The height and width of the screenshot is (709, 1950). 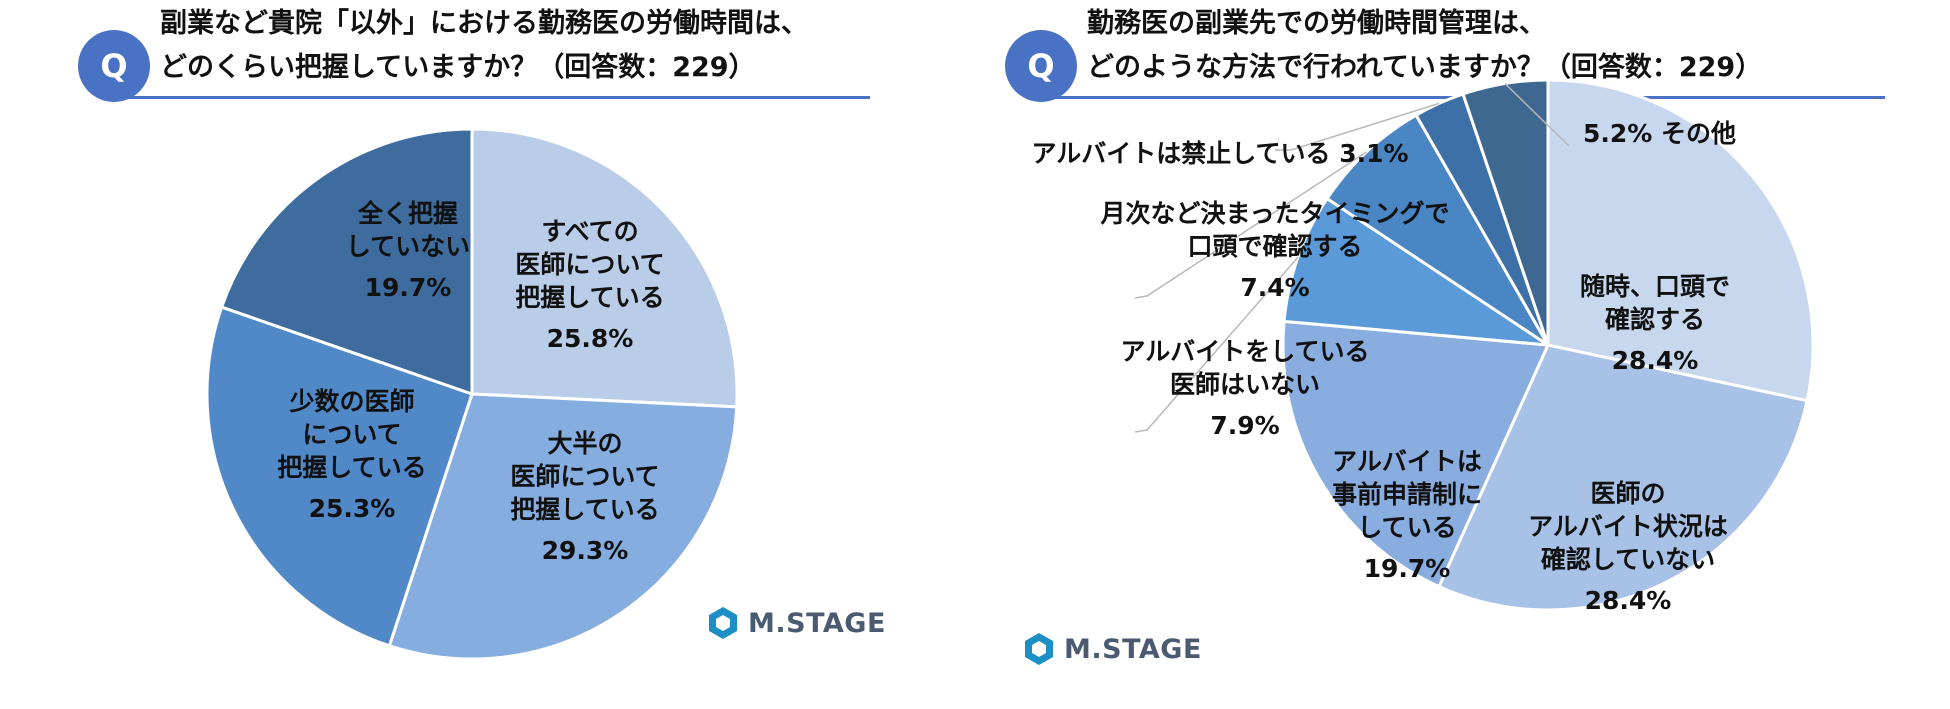 What do you see at coordinates (489, 97) in the screenshot?
I see `title-underline` at bounding box center [489, 97].